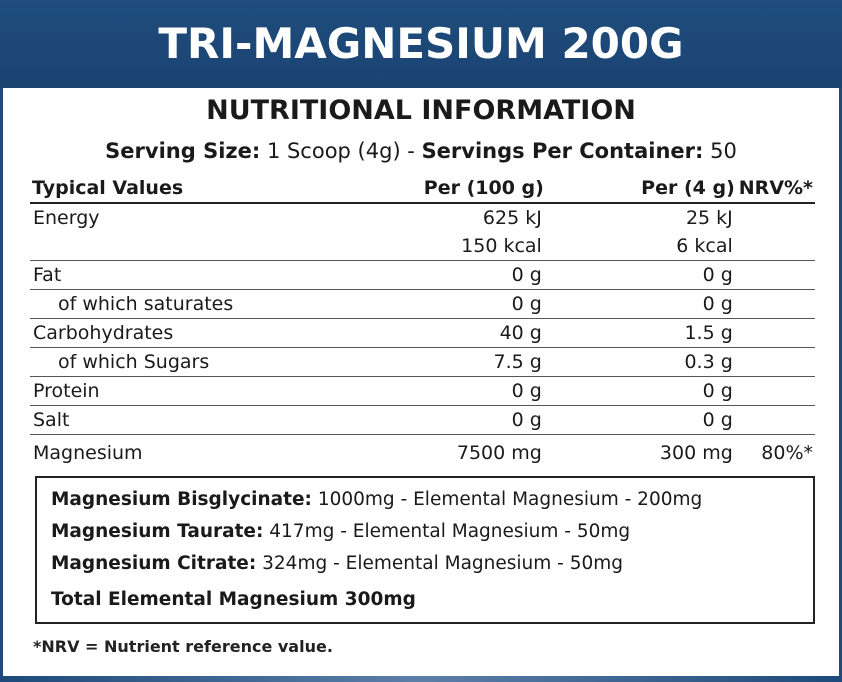 This screenshot has height=682, width=842. Describe the element at coordinates (421, 679) in the screenshot. I see `bottom-border-bar` at that location.